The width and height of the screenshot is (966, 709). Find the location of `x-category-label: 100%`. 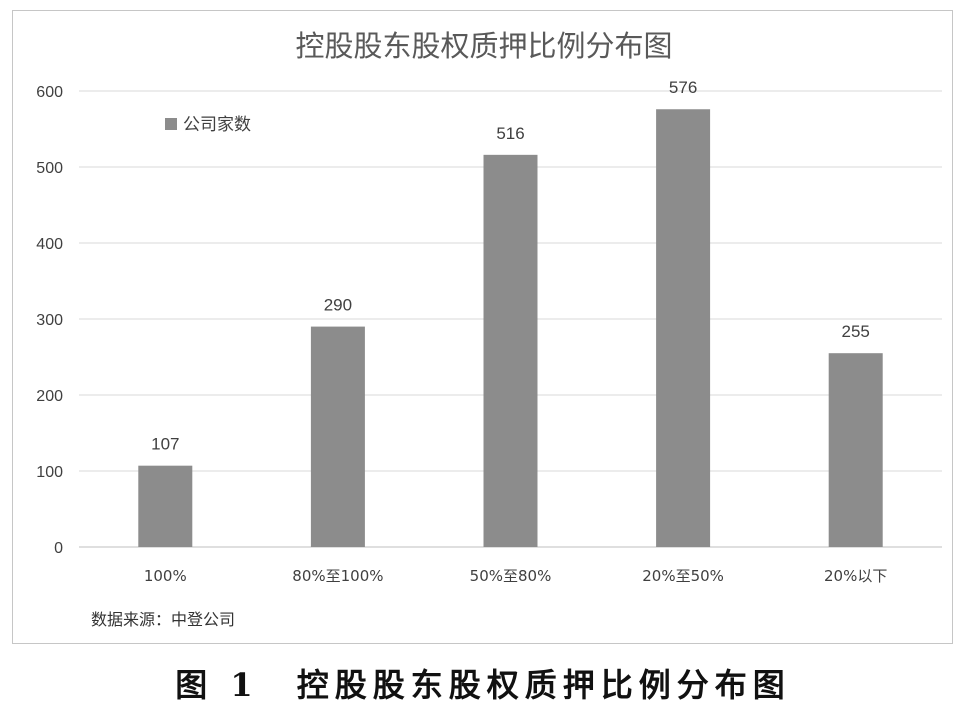

x-category-label: 100% is located at coordinates (165, 576).